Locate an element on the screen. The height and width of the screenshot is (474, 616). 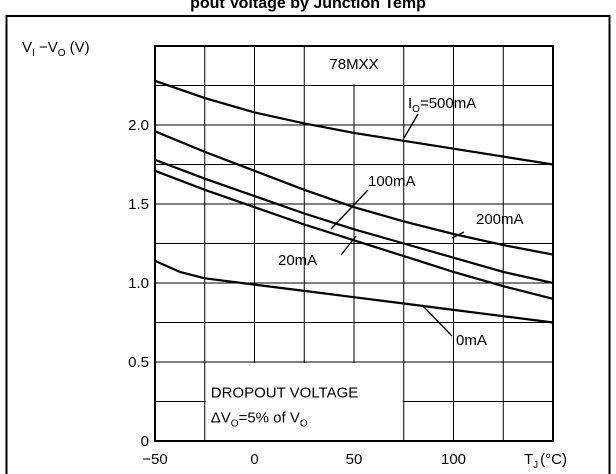
annotation-box is located at coordinates (304, 401).